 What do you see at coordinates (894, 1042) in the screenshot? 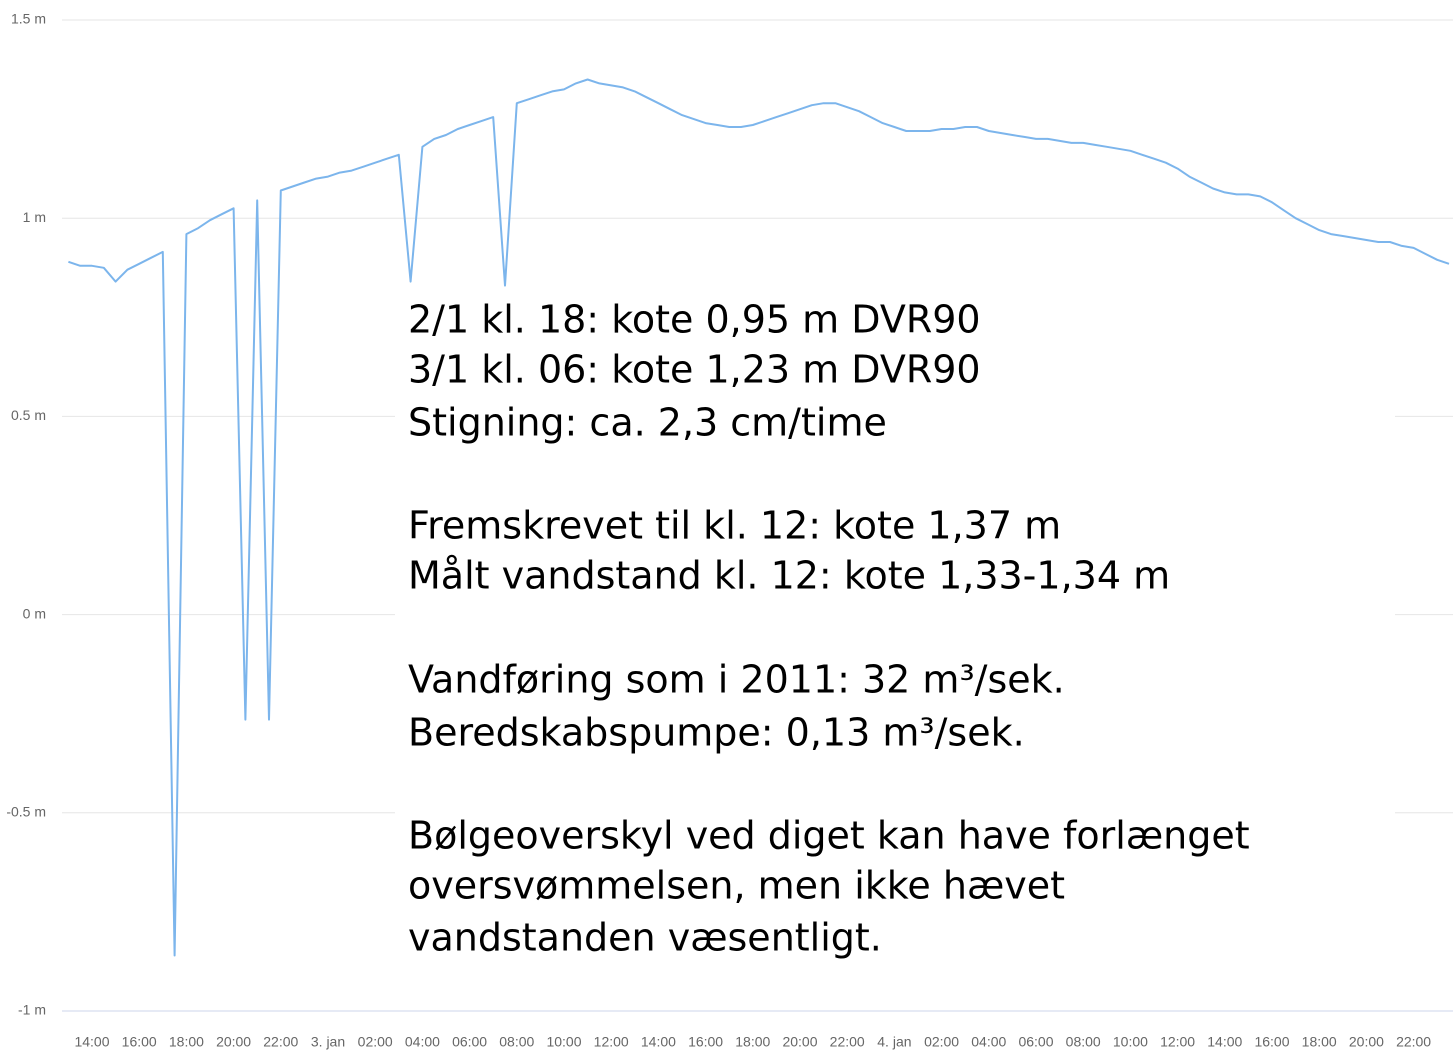
I see `x-tick-label: 4. jan` at bounding box center [894, 1042].